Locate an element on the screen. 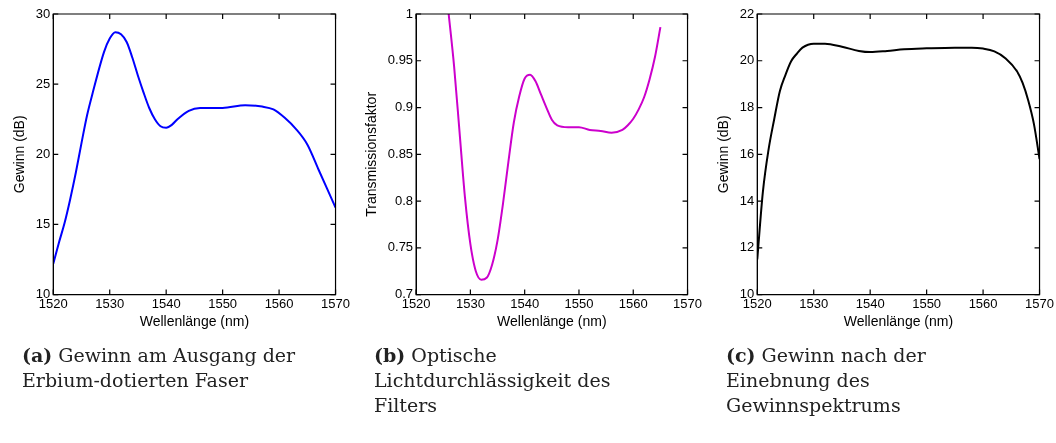 The image size is (1056, 443). y-tick-label: 22 is located at coordinates (747, 13).